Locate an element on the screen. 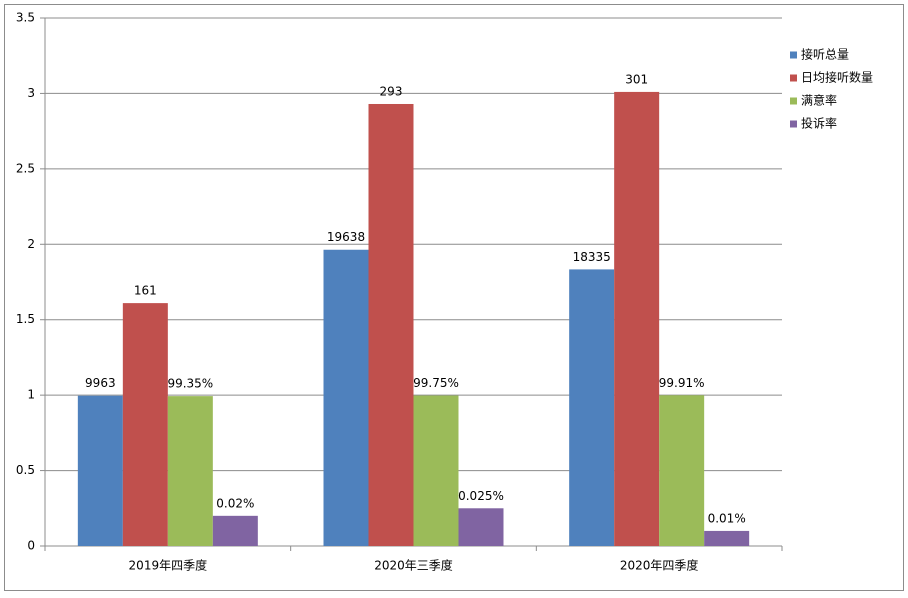  legend-label: 满意率 is located at coordinates (819, 100).